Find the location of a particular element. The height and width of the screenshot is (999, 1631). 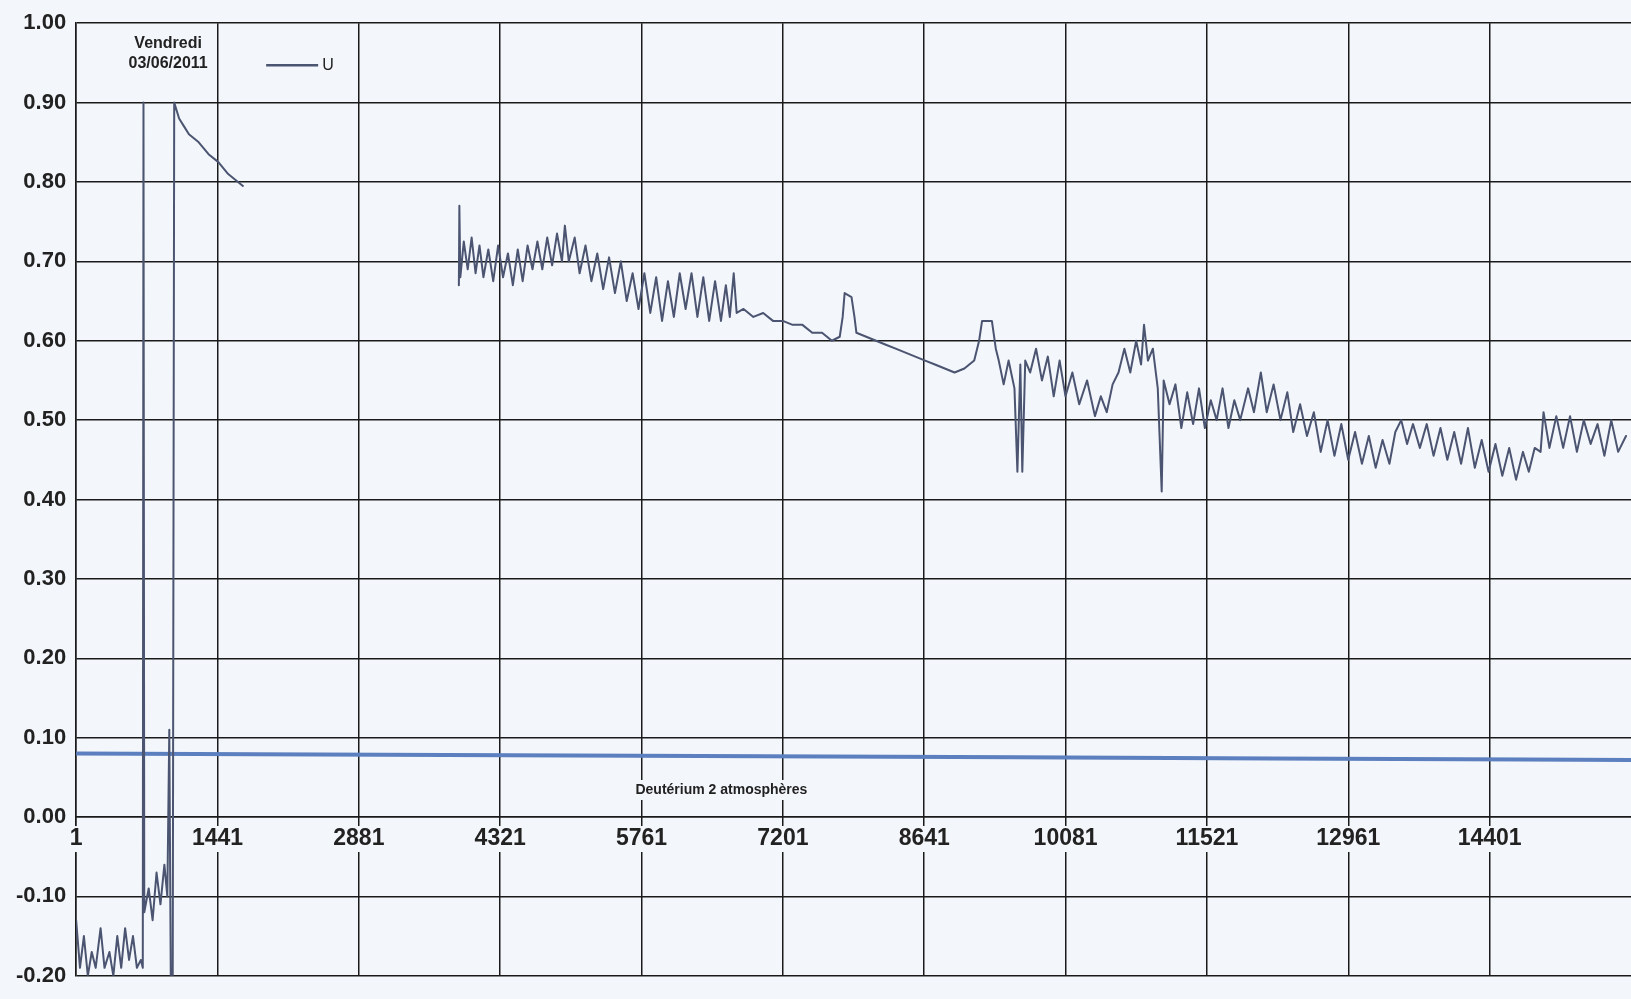

annotation: Deutérium 2 atmosphères is located at coordinates (721, 788).